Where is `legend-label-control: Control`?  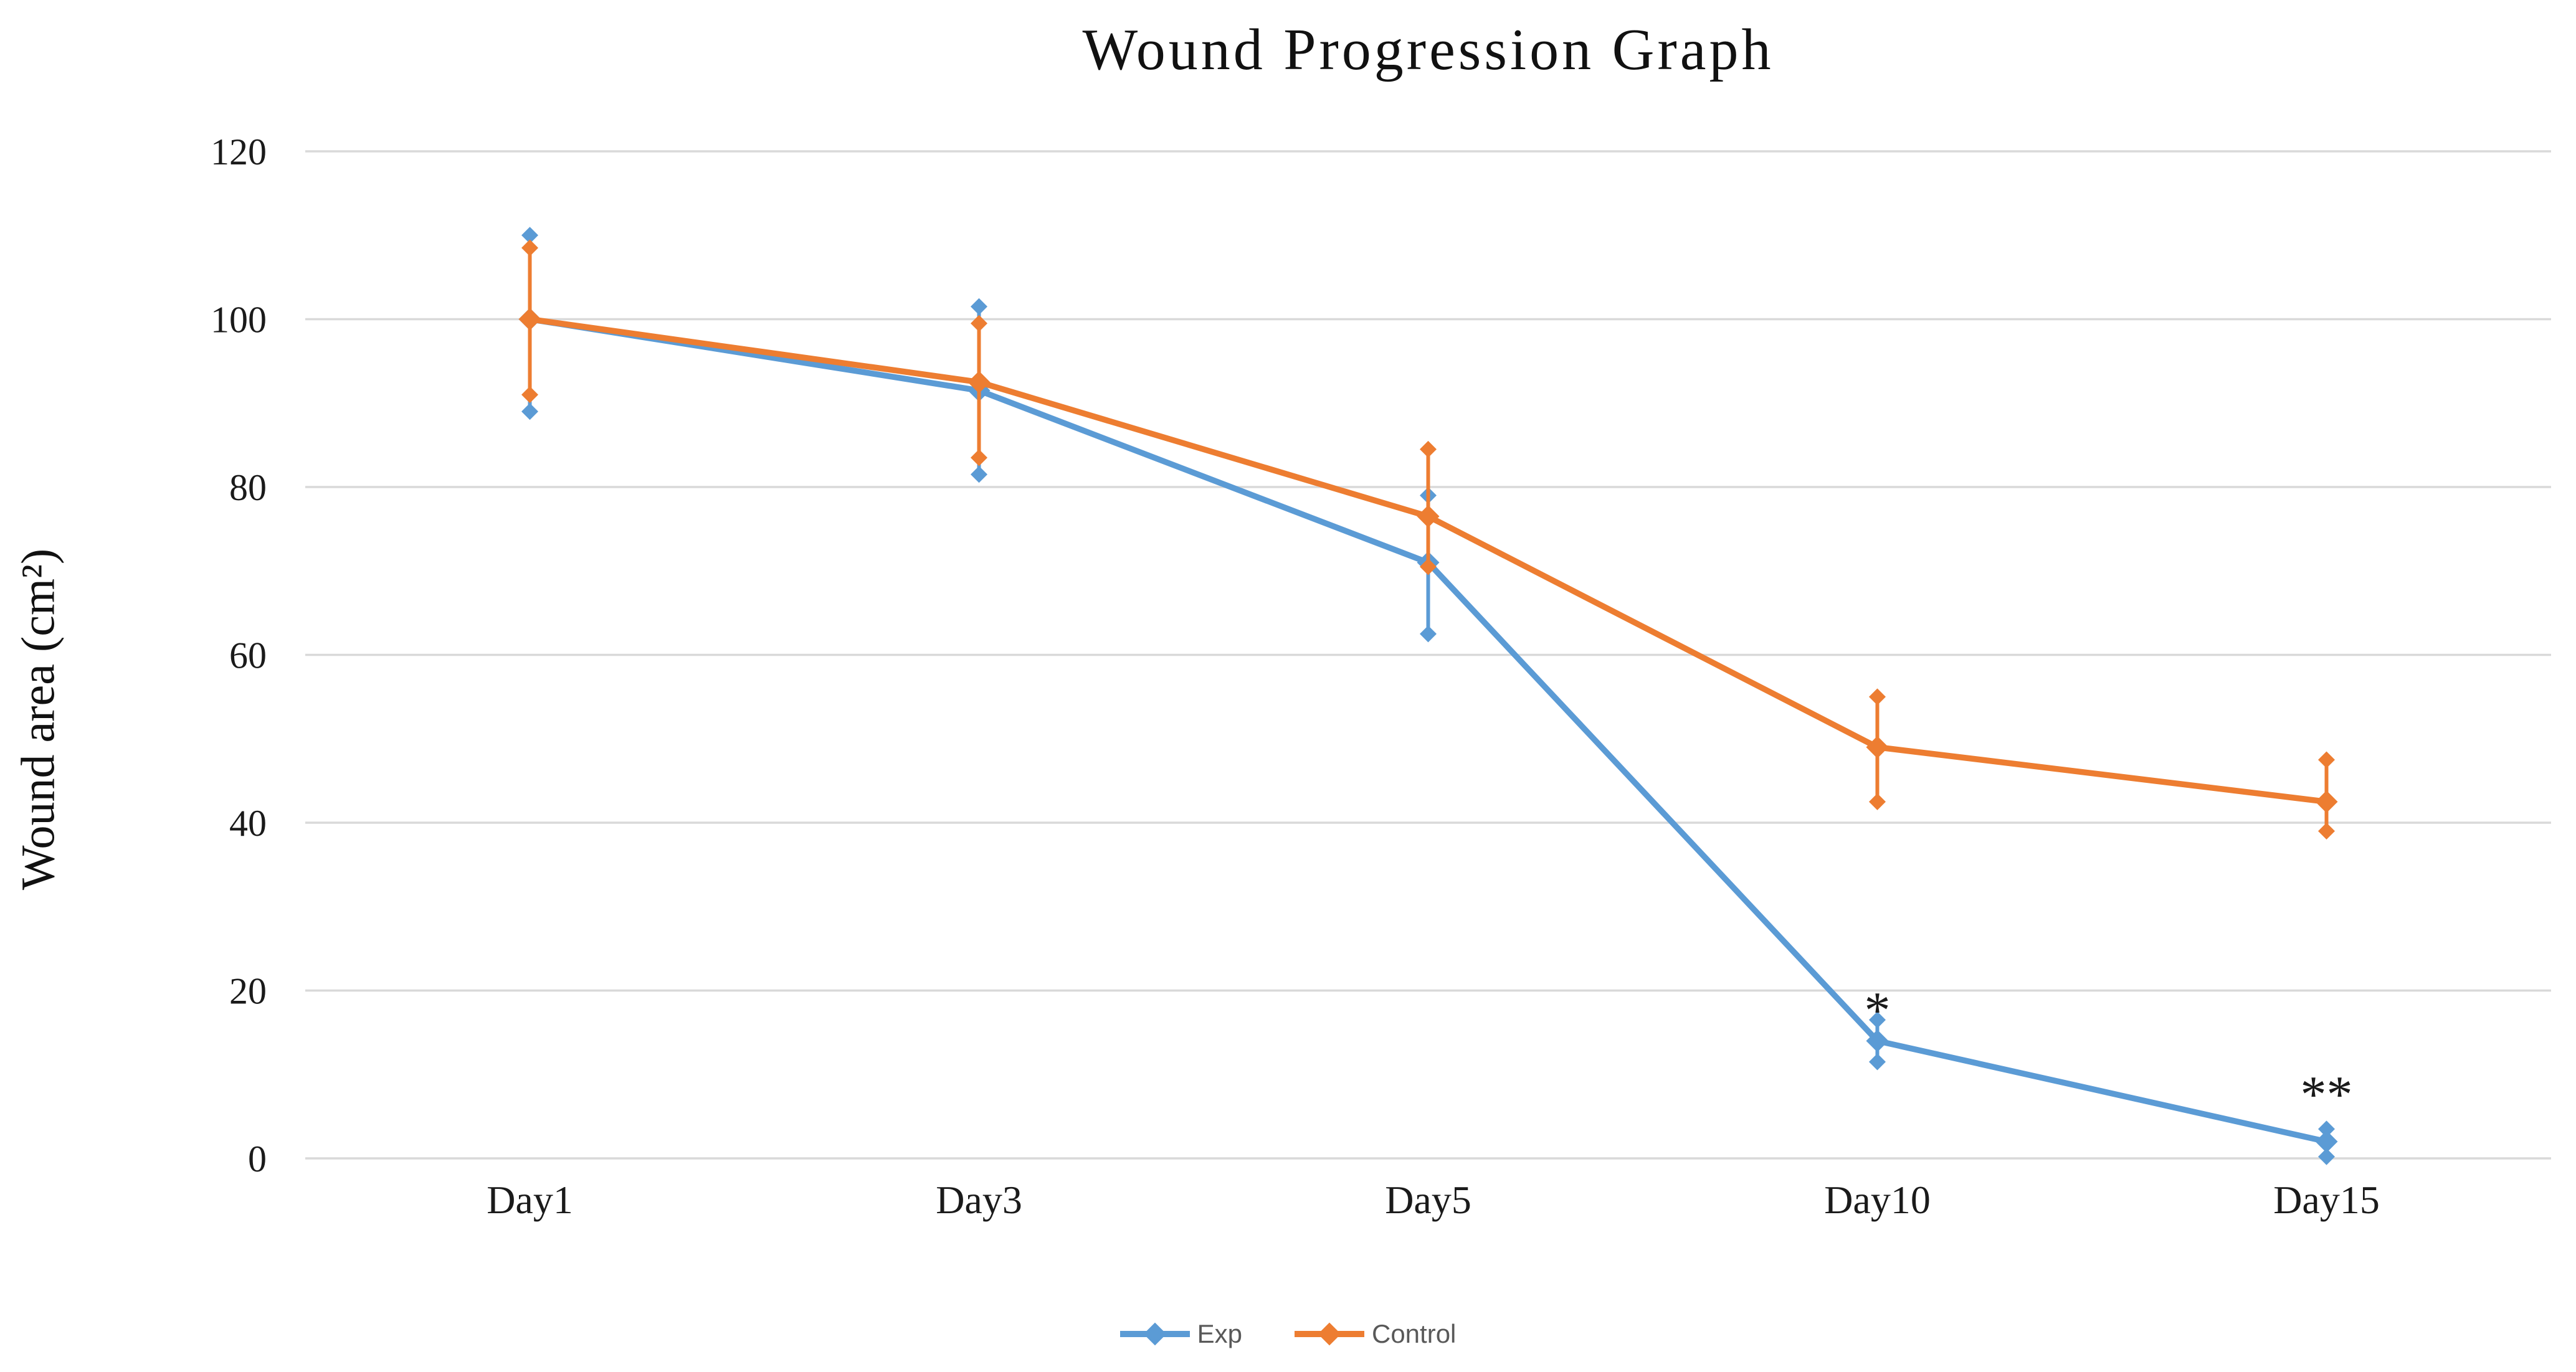
legend-label-control: Control is located at coordinates (1414, 1334).